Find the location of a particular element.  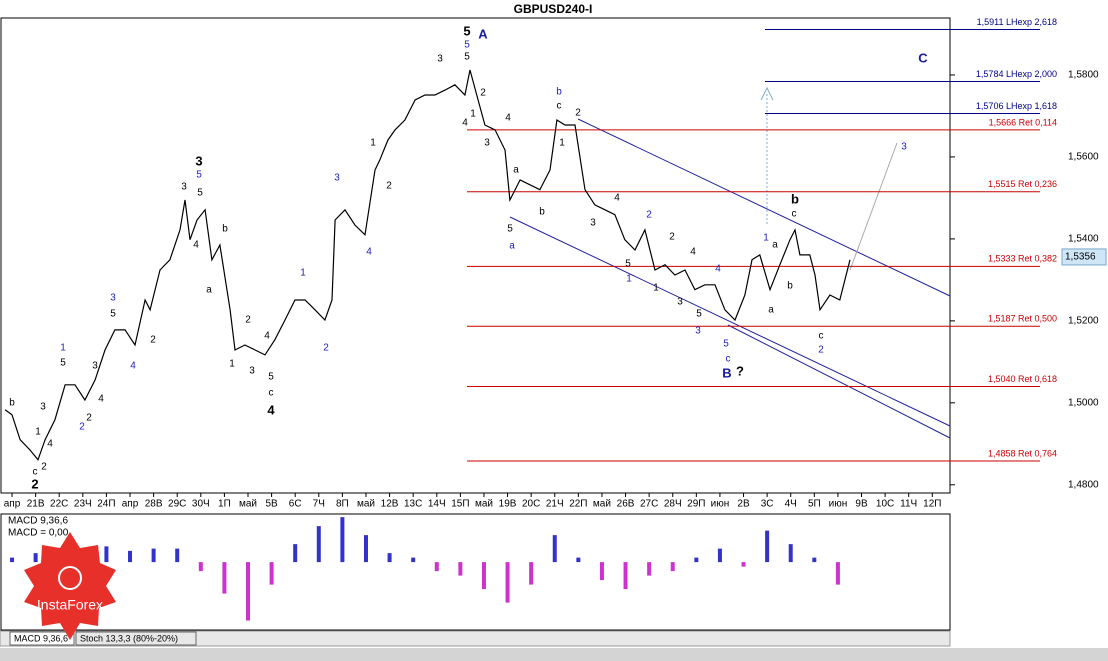

x-tick-label: 22П is located at coordinates (578, 504).